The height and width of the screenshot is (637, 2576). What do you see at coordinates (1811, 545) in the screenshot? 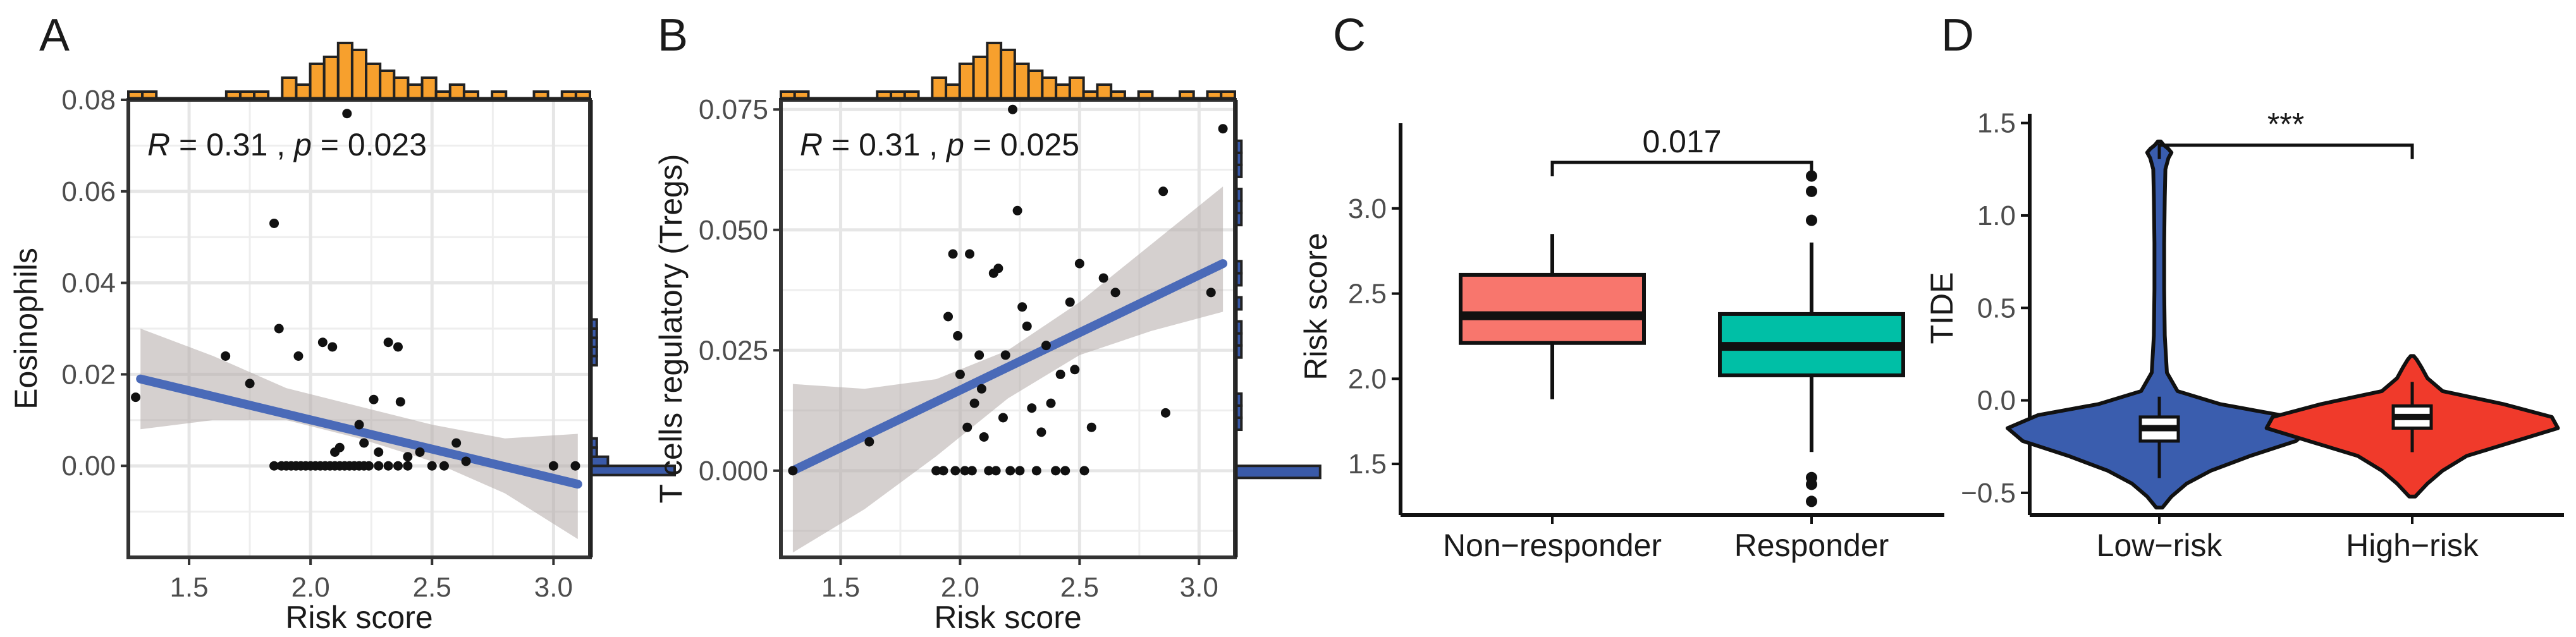
I see `x-tick-label: Responder` at bounding box center [1811, 545].